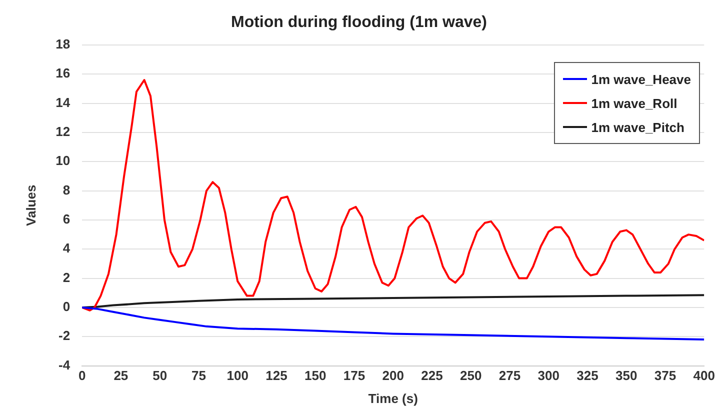 This screenshot has width=718, height=419. What do you see at coordinates (277, 376) in the screenshot?
I see `x-tick-label: 125` at bounding box center [277, 376].